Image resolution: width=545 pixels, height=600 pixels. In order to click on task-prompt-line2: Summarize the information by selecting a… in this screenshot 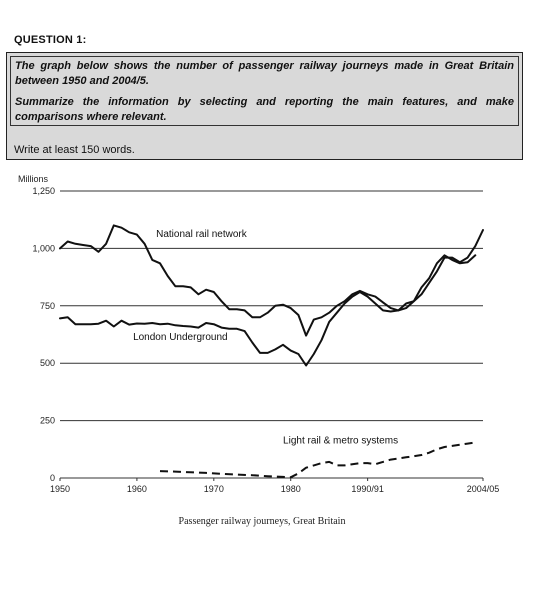, I will do `click(264, 109)`.